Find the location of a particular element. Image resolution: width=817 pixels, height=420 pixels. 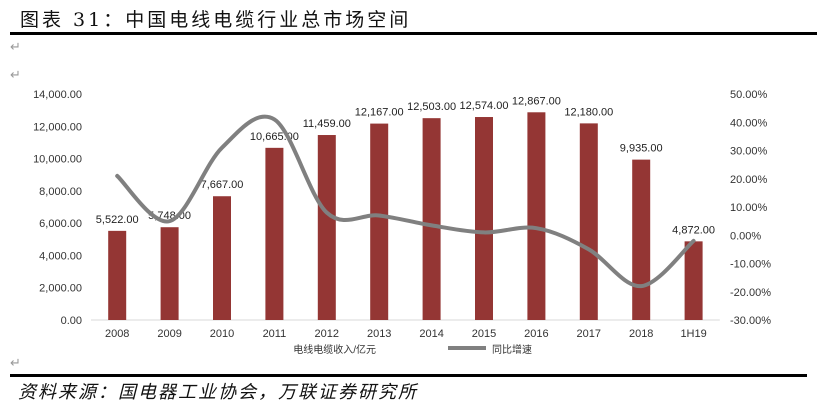

right-axis-tick: -10.00% is located at coordinates (750, 265).